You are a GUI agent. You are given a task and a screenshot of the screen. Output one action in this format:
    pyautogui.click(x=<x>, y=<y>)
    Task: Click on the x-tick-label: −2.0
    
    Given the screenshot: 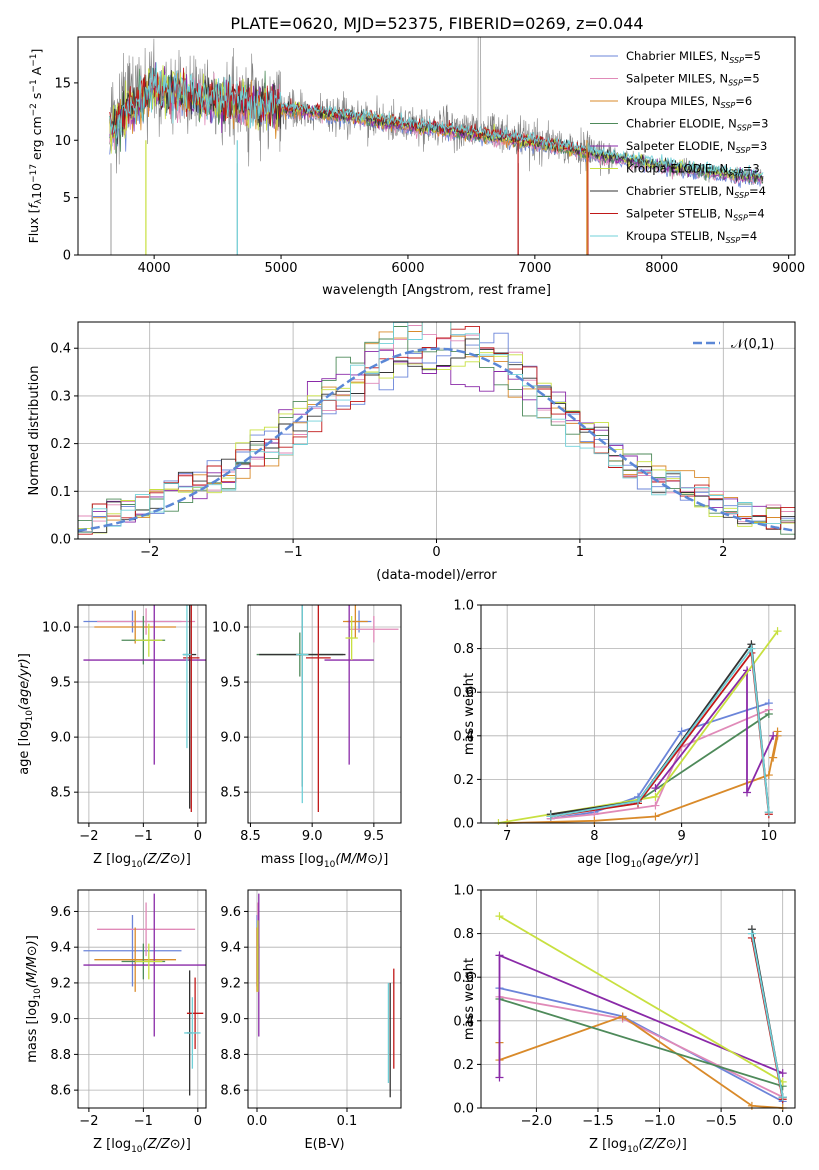 What is the action you would take?
    pyautogui.click(x=537, y=1121)
    